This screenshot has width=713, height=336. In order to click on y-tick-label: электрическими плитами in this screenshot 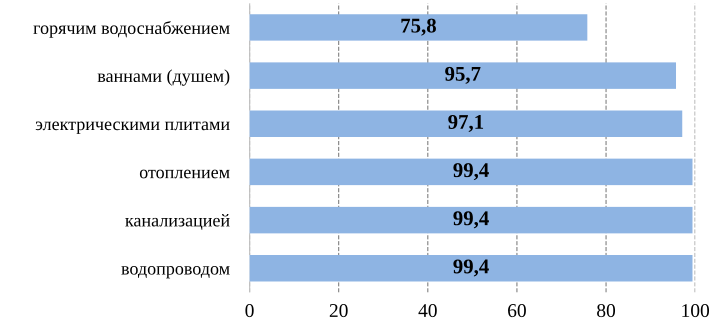, I will do `click(133, 128)`.